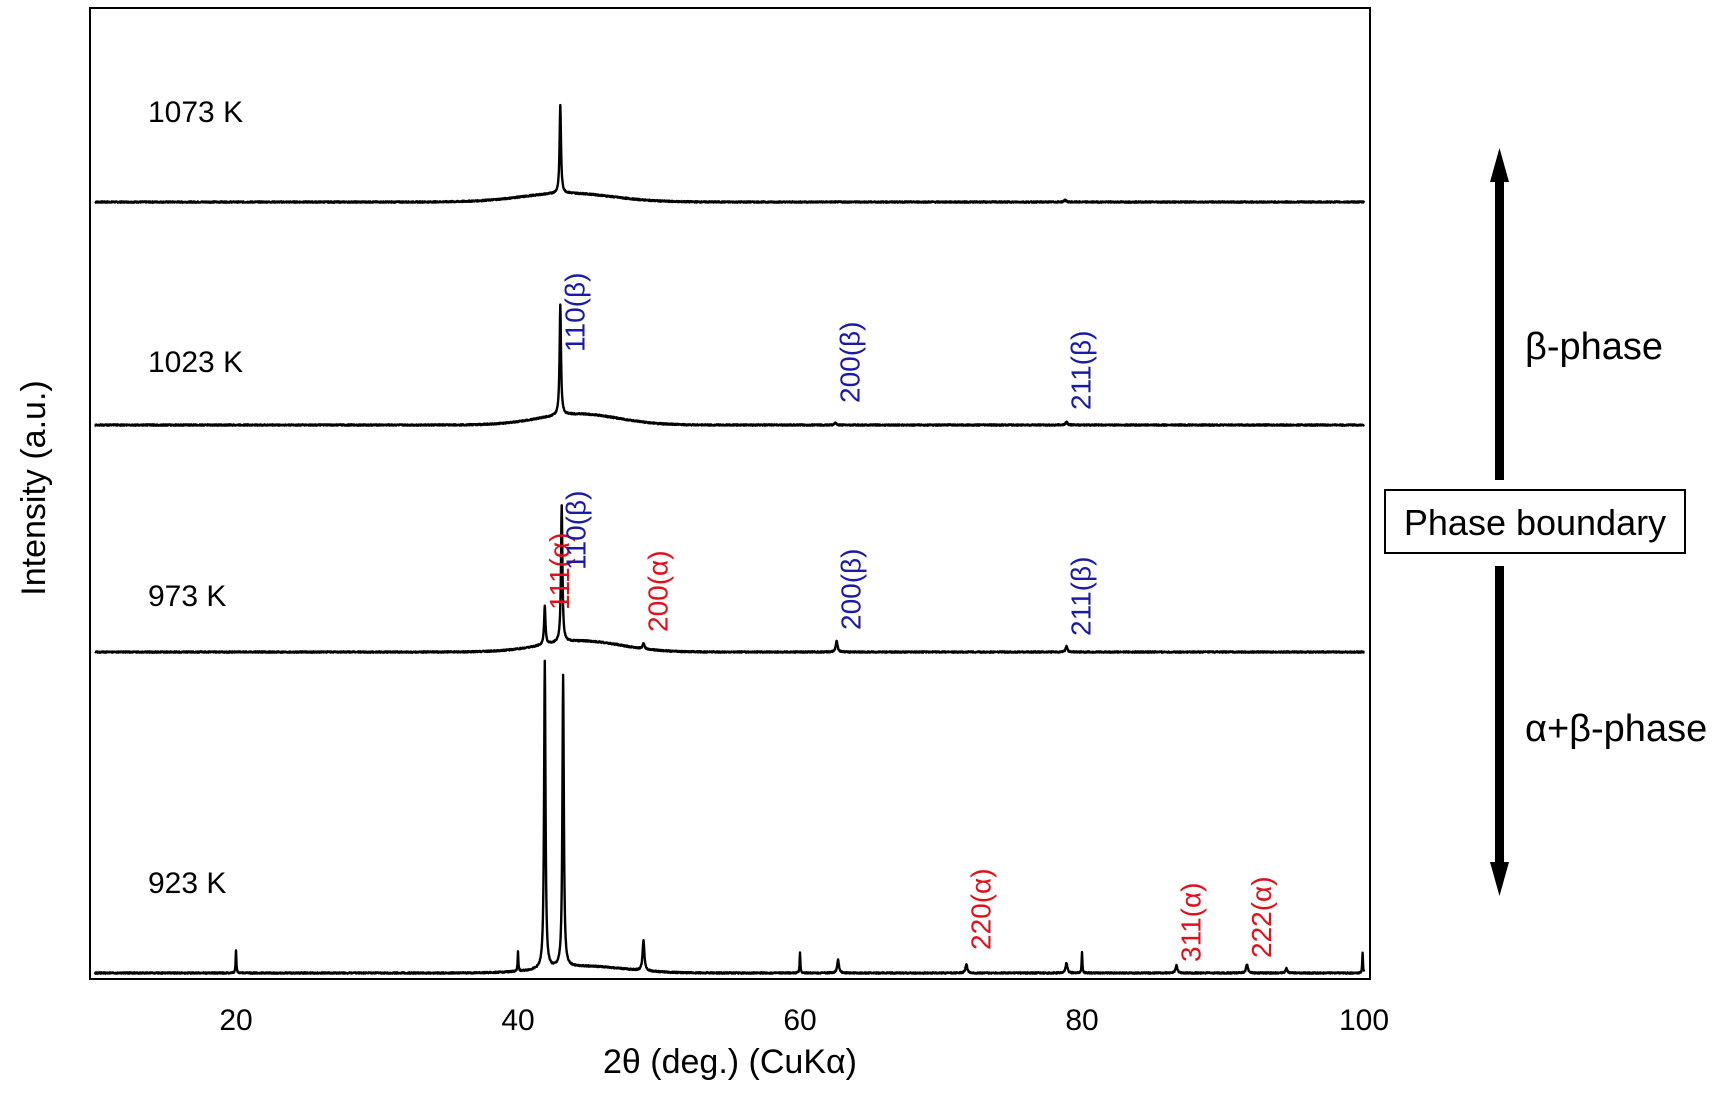 The width and height of the screenshot is (1725, 1094). I want to click on trace-1073k, so click(730, 153).